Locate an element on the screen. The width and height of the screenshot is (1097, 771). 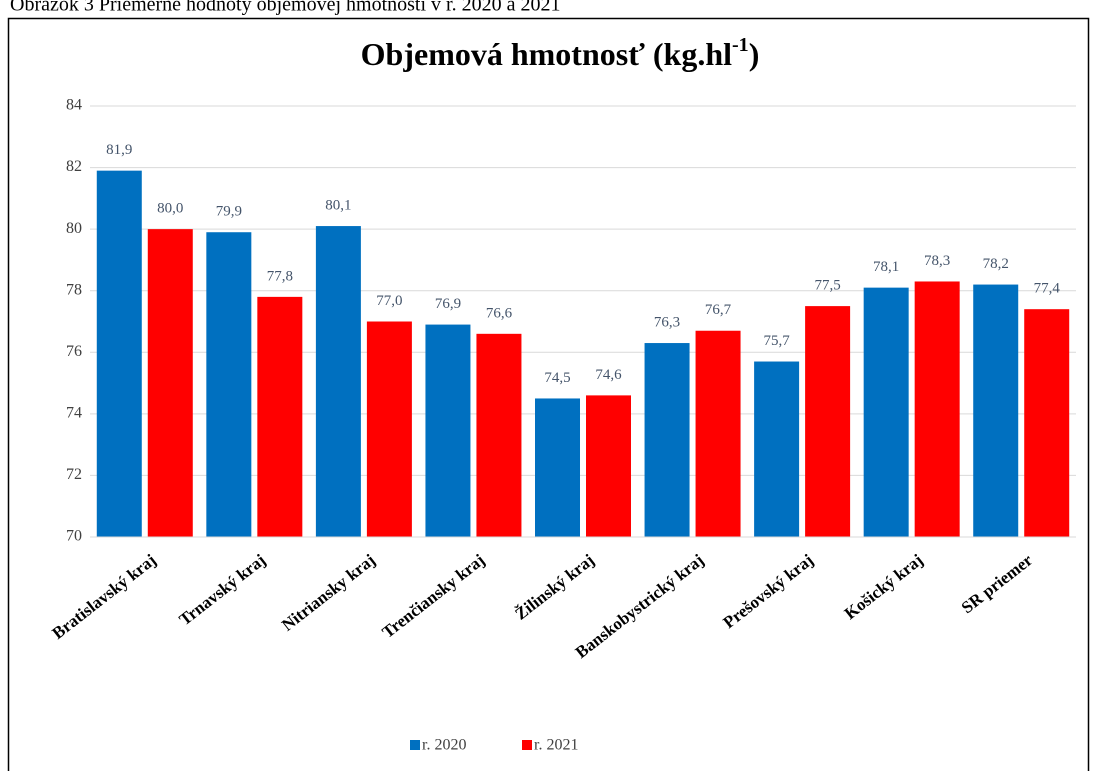
data-label: 76,3 is located at coordinates (667, 322).